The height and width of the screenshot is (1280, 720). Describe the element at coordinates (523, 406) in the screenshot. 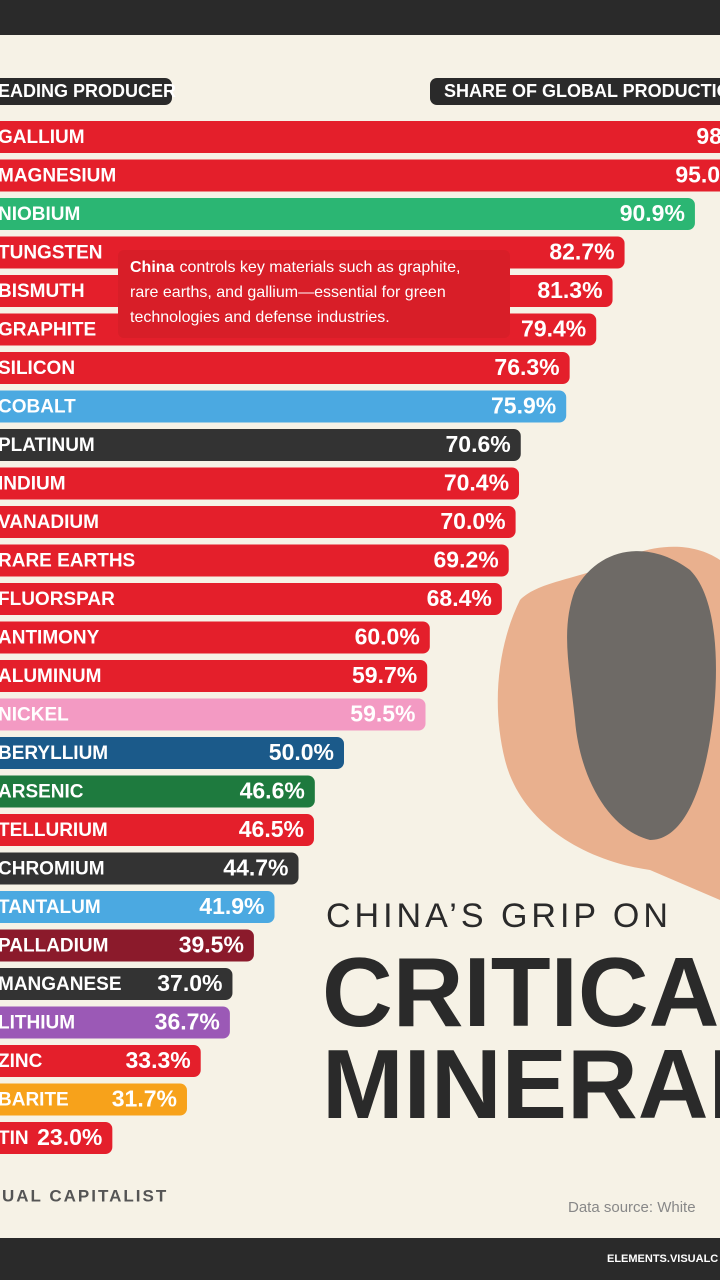

I see `value-label: 75.9%` at that location.